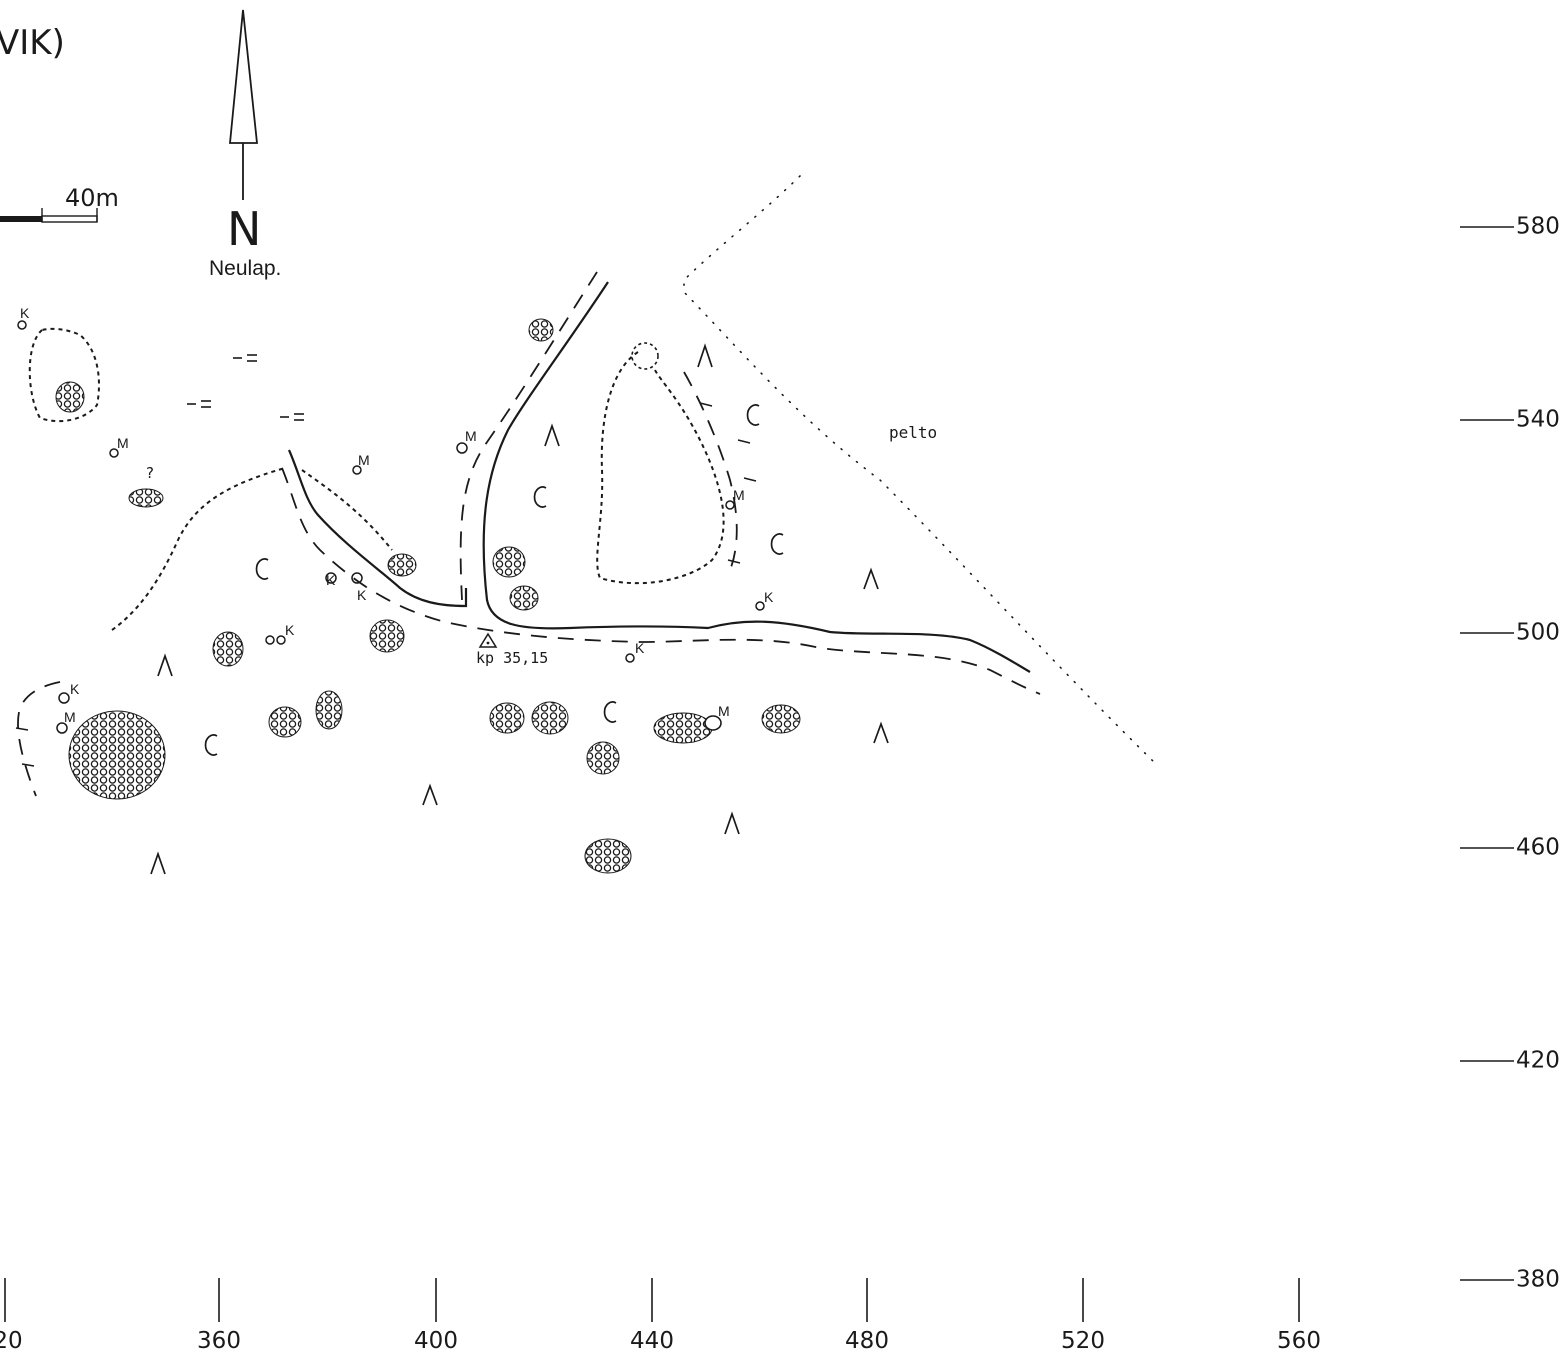  I want to click on x-tick-label: 520, so click(1083, 1341).